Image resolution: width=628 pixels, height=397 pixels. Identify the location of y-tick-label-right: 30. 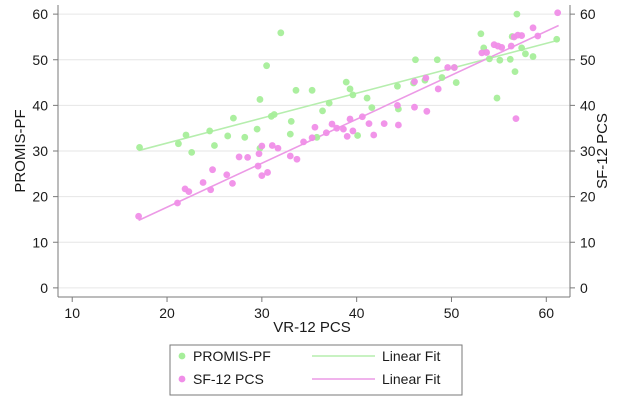
(588, 151).